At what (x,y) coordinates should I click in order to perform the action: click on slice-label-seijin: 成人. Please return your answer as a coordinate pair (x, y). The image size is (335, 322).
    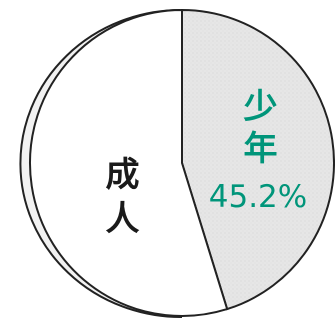
    Looking at the image, I should click on (119, 200).